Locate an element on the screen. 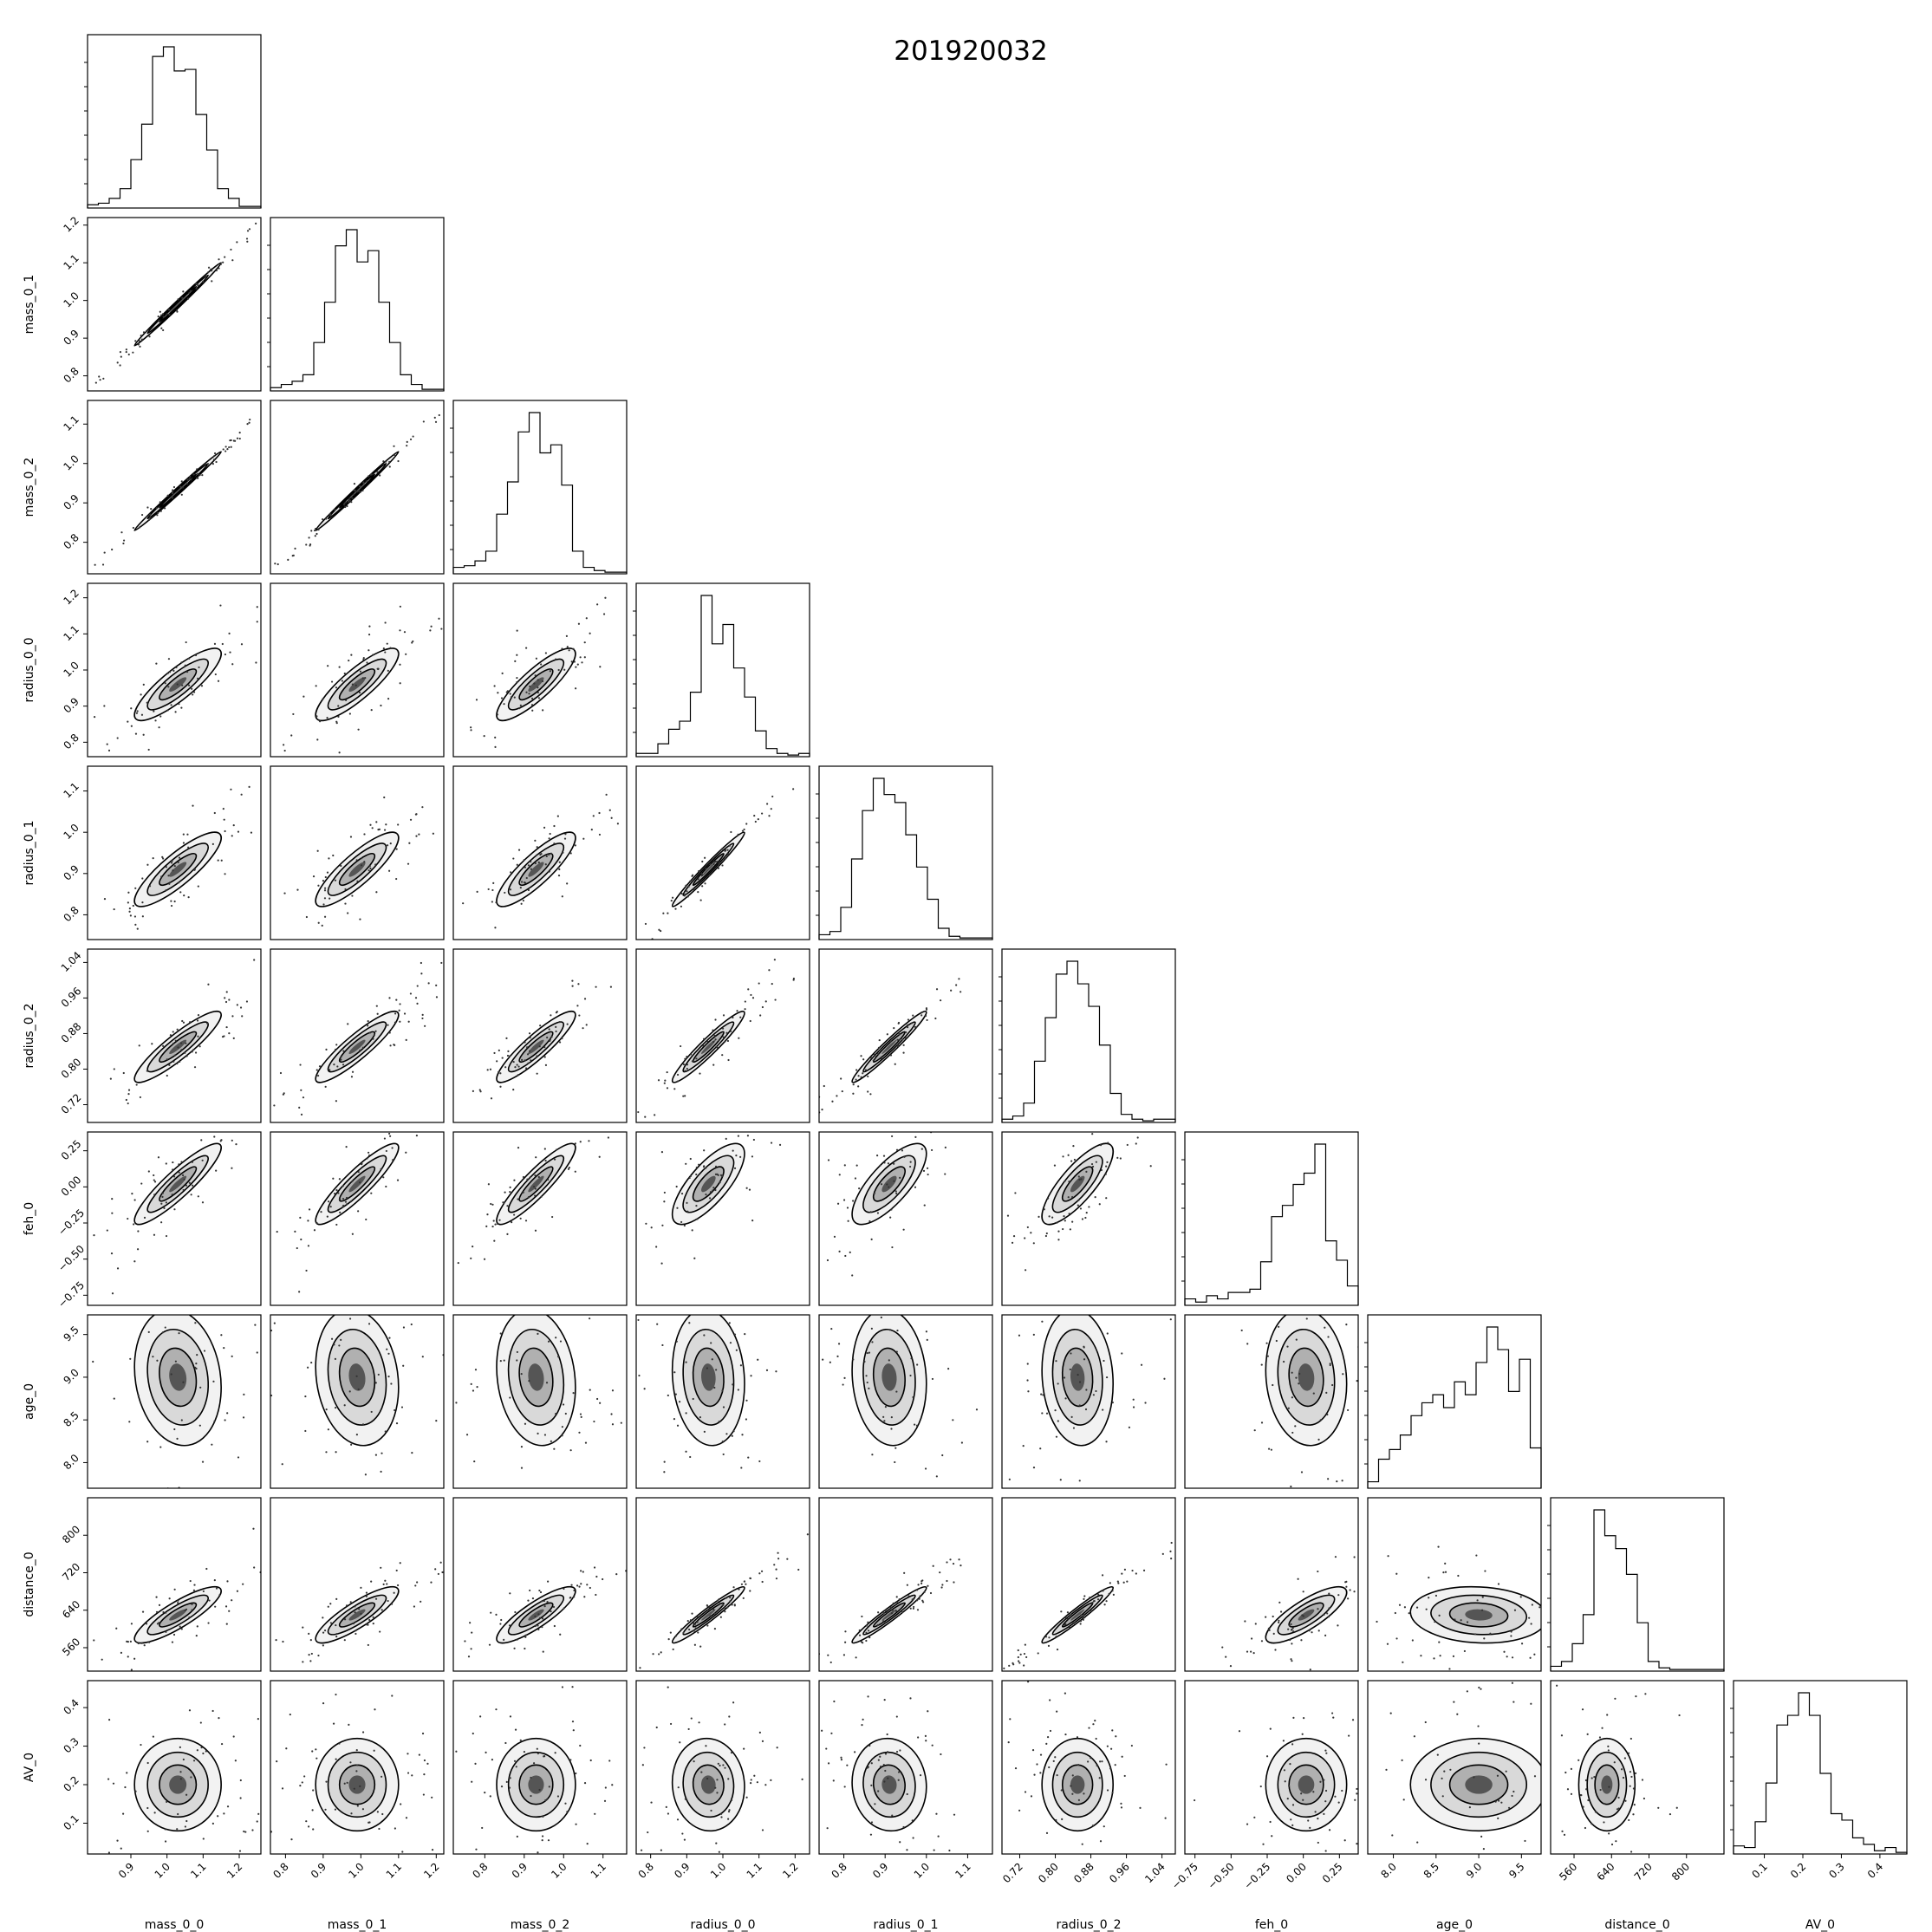 Image resolution: width=1932 pixels, height=1932 pixels. density-plot is located at coordinates (178, 857).